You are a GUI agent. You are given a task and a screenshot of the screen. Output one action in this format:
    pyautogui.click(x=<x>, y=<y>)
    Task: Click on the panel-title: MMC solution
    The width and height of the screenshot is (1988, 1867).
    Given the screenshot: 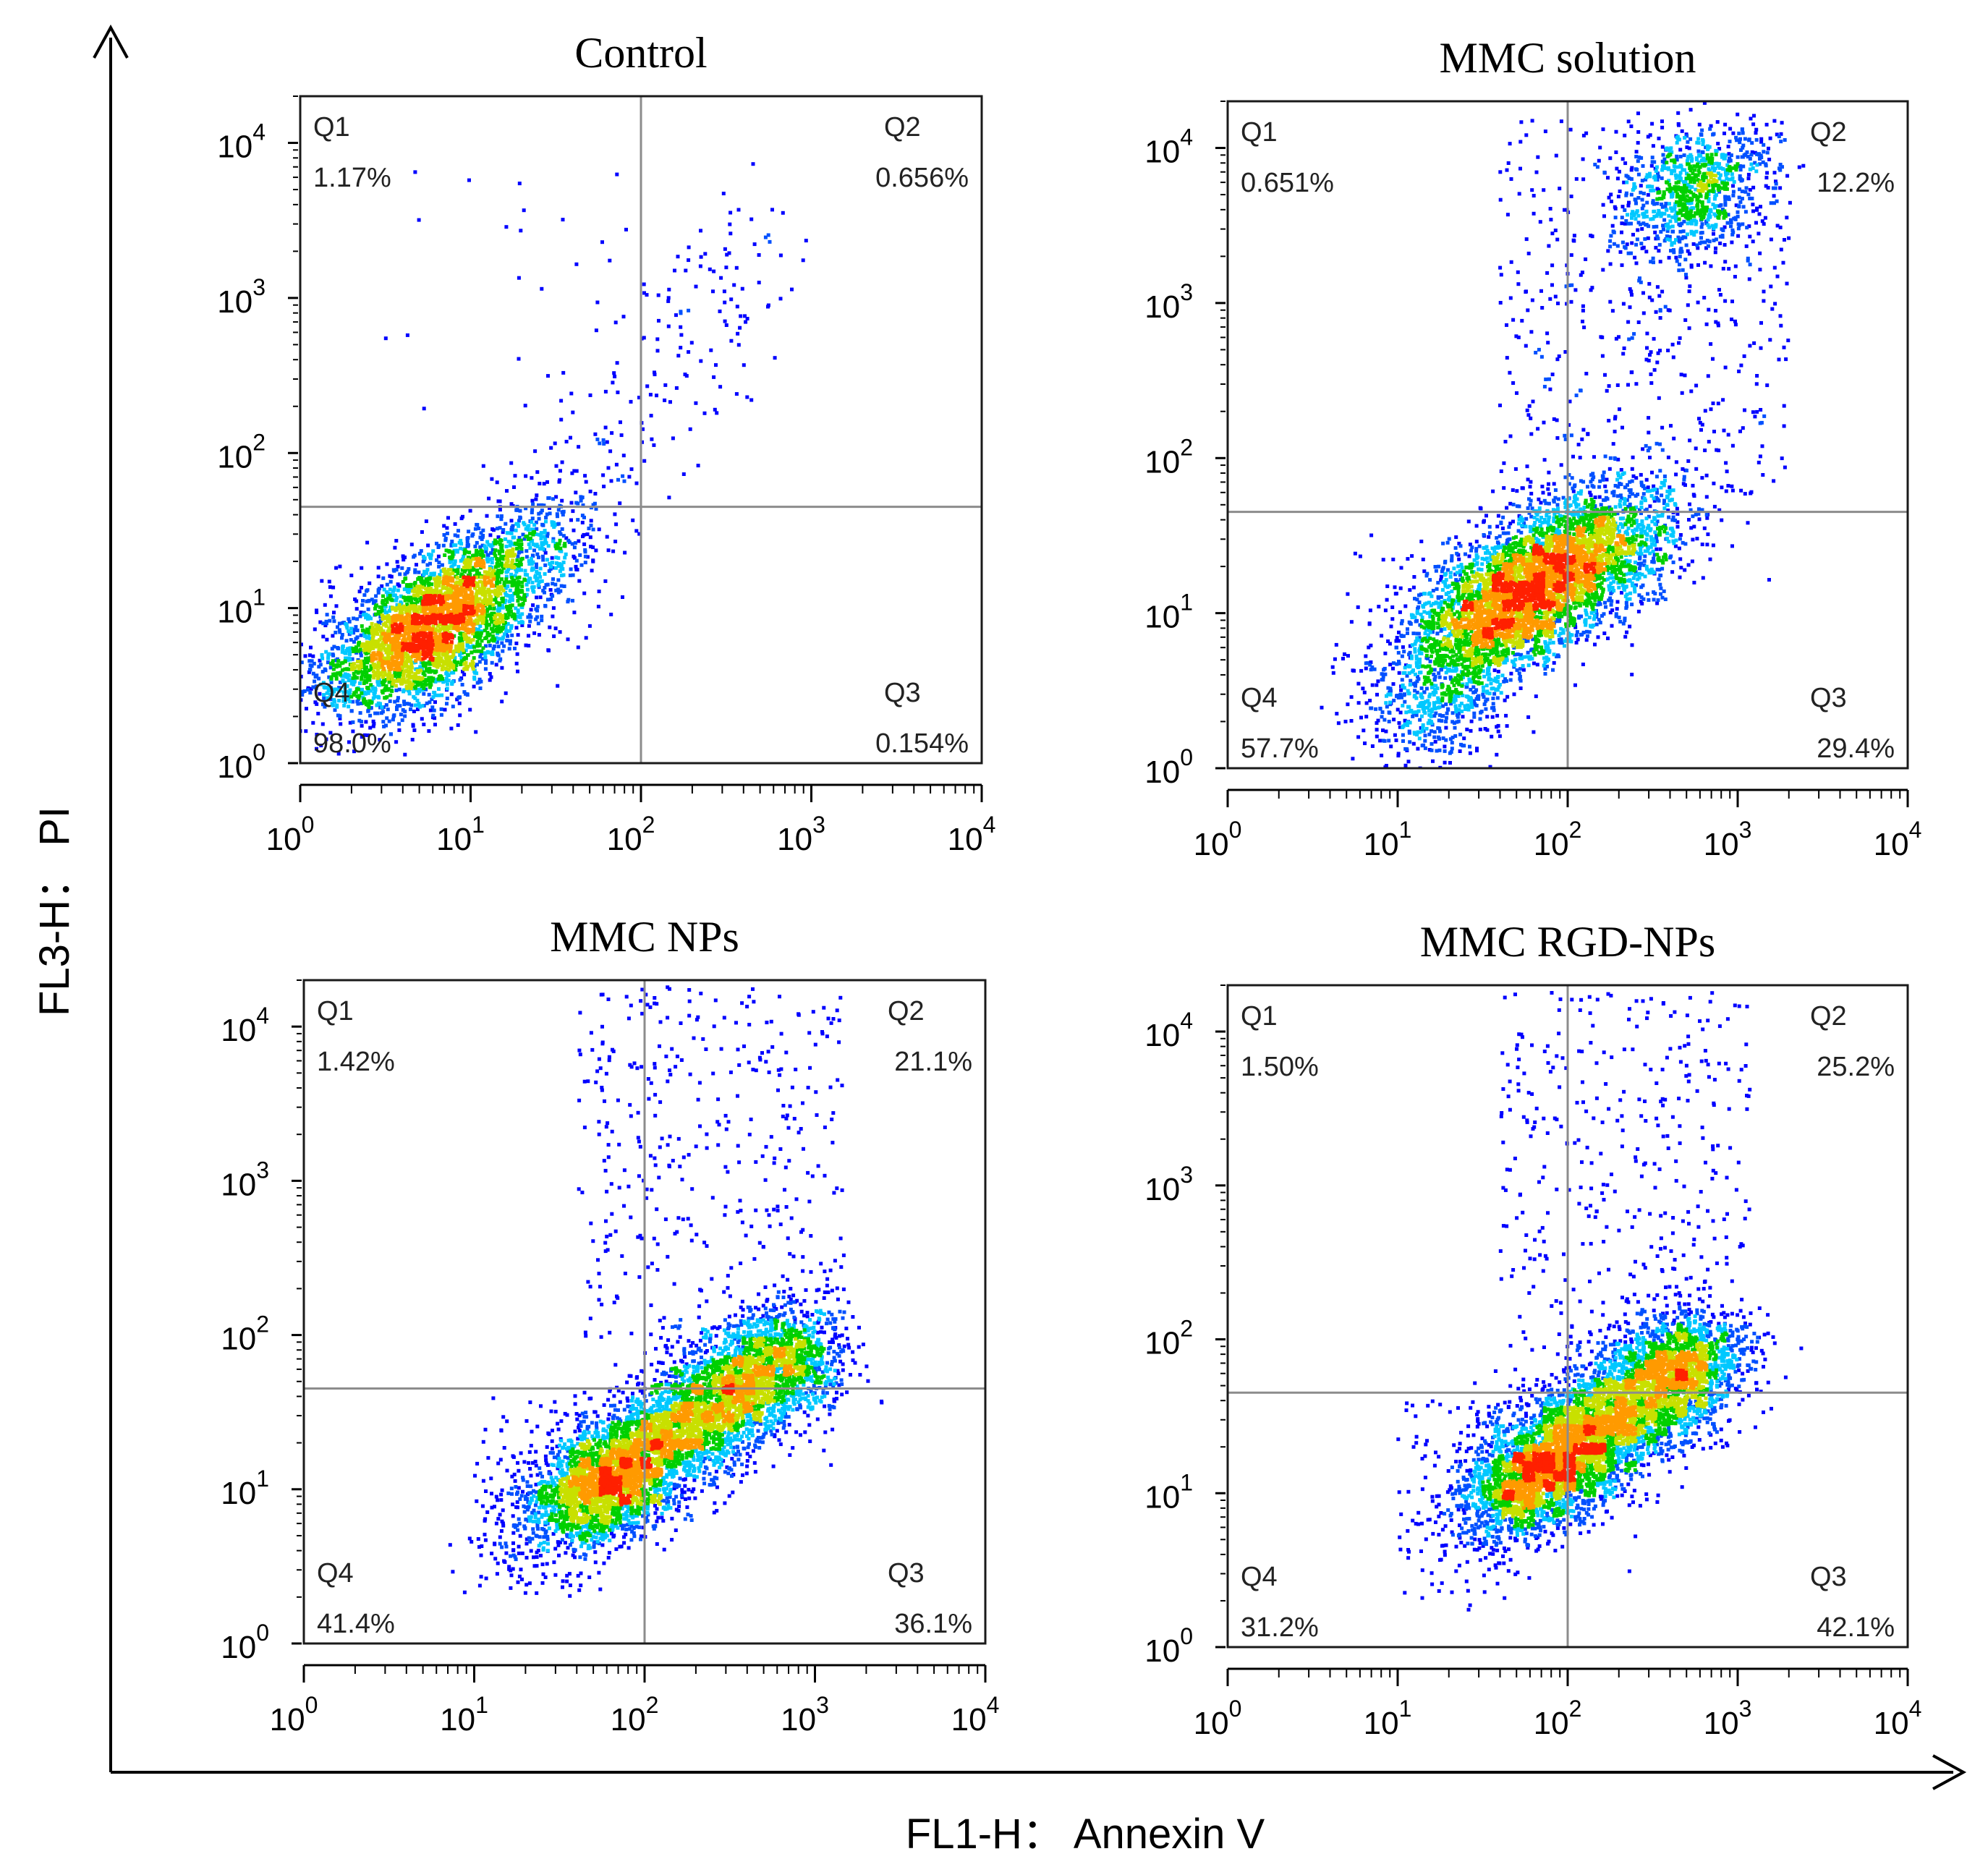 What is the action you would take?
    pyautogui.click(x=1567, y=58)
    